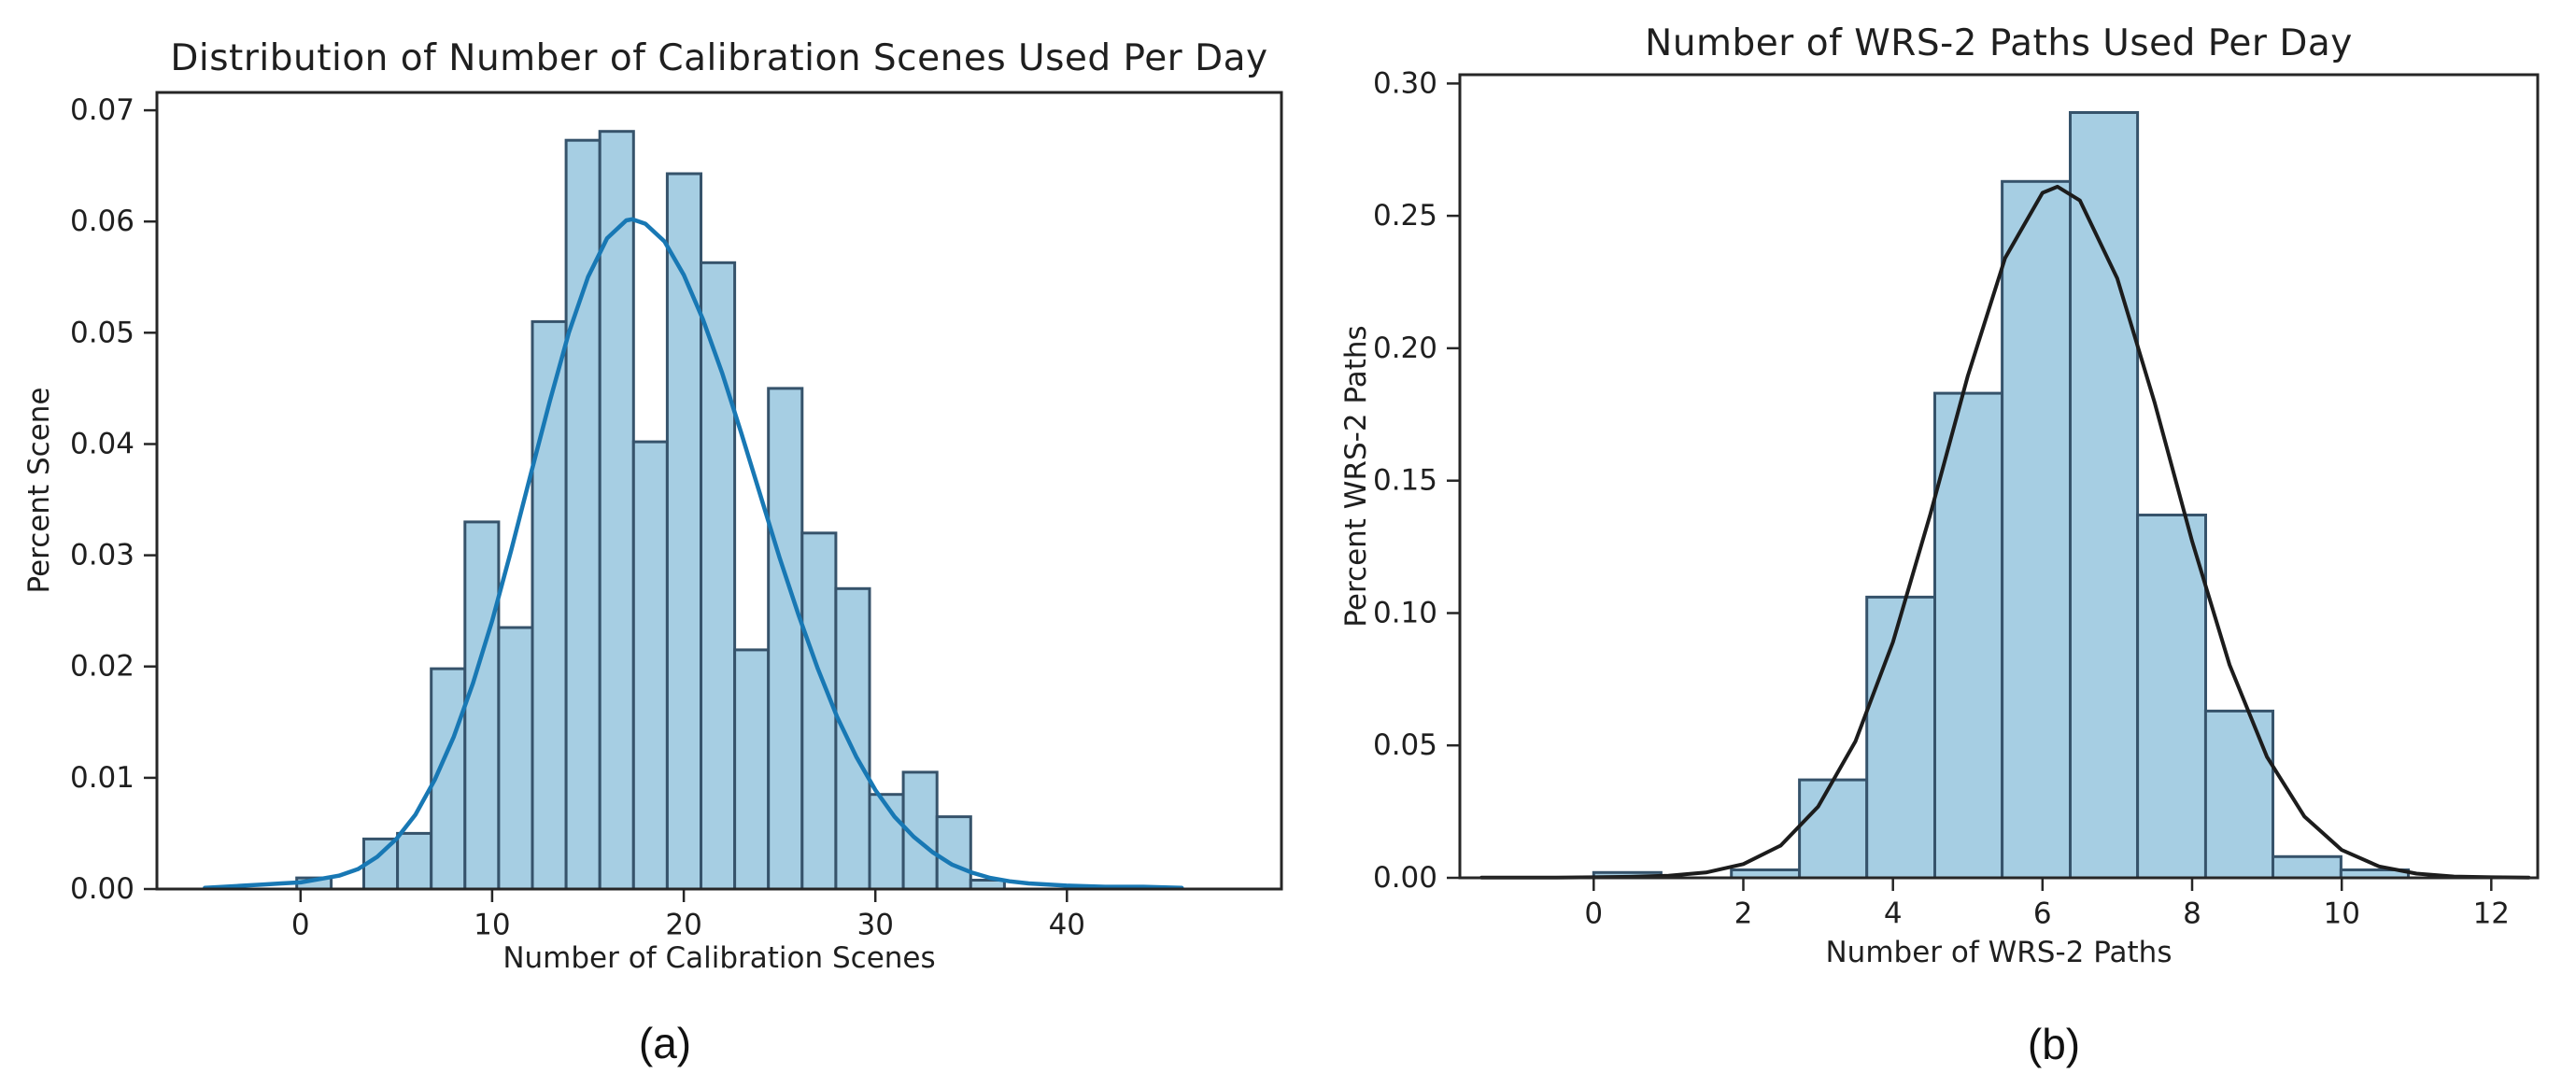 The width and height of the screenshot is (2576, 1087). Describe the element at coordinates (102, 110) in the screenshot. I see `y-tick-label: 0.07` at that location.